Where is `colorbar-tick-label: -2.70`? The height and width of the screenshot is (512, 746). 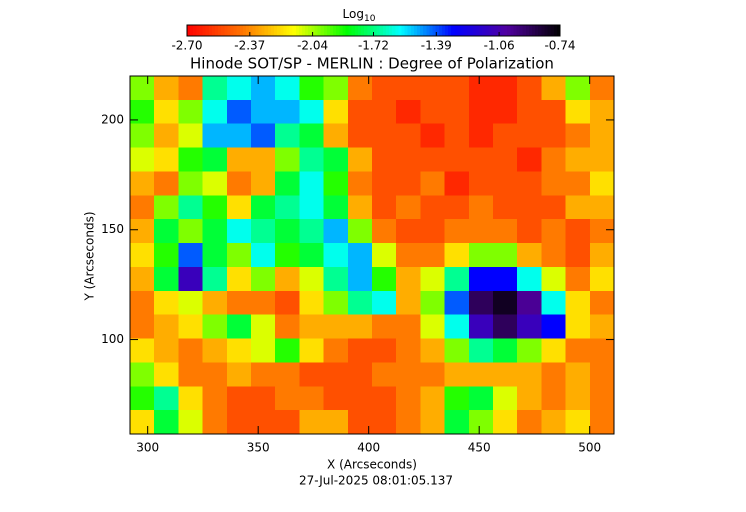
colorbar-tick-label: -2.70 is located at coordinates (186, 46).